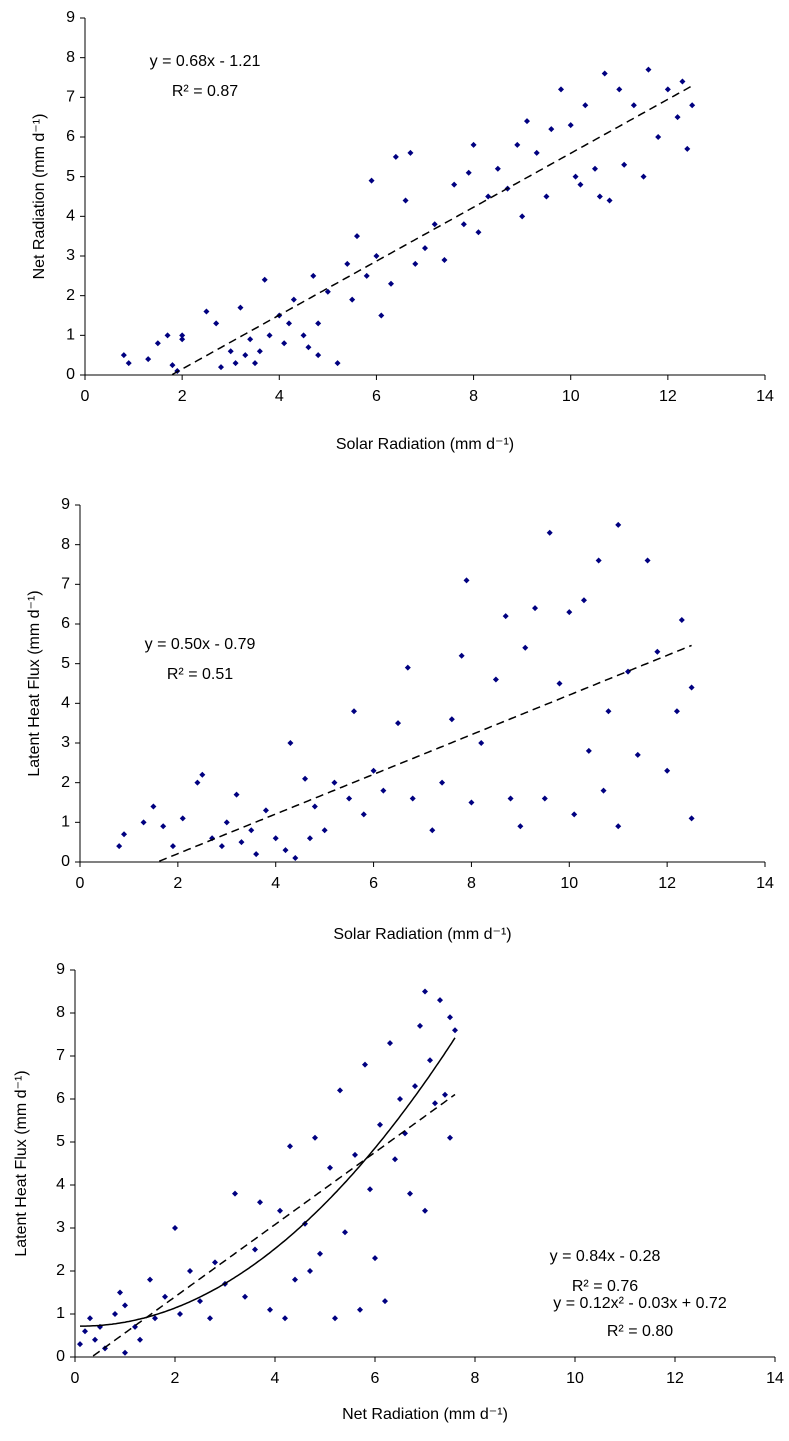 The height and width of the screenshot is (1441, 789). Describe the element at coordinates (65, 782) in the screenshot. I see `y-tick-label: 2` at that location.